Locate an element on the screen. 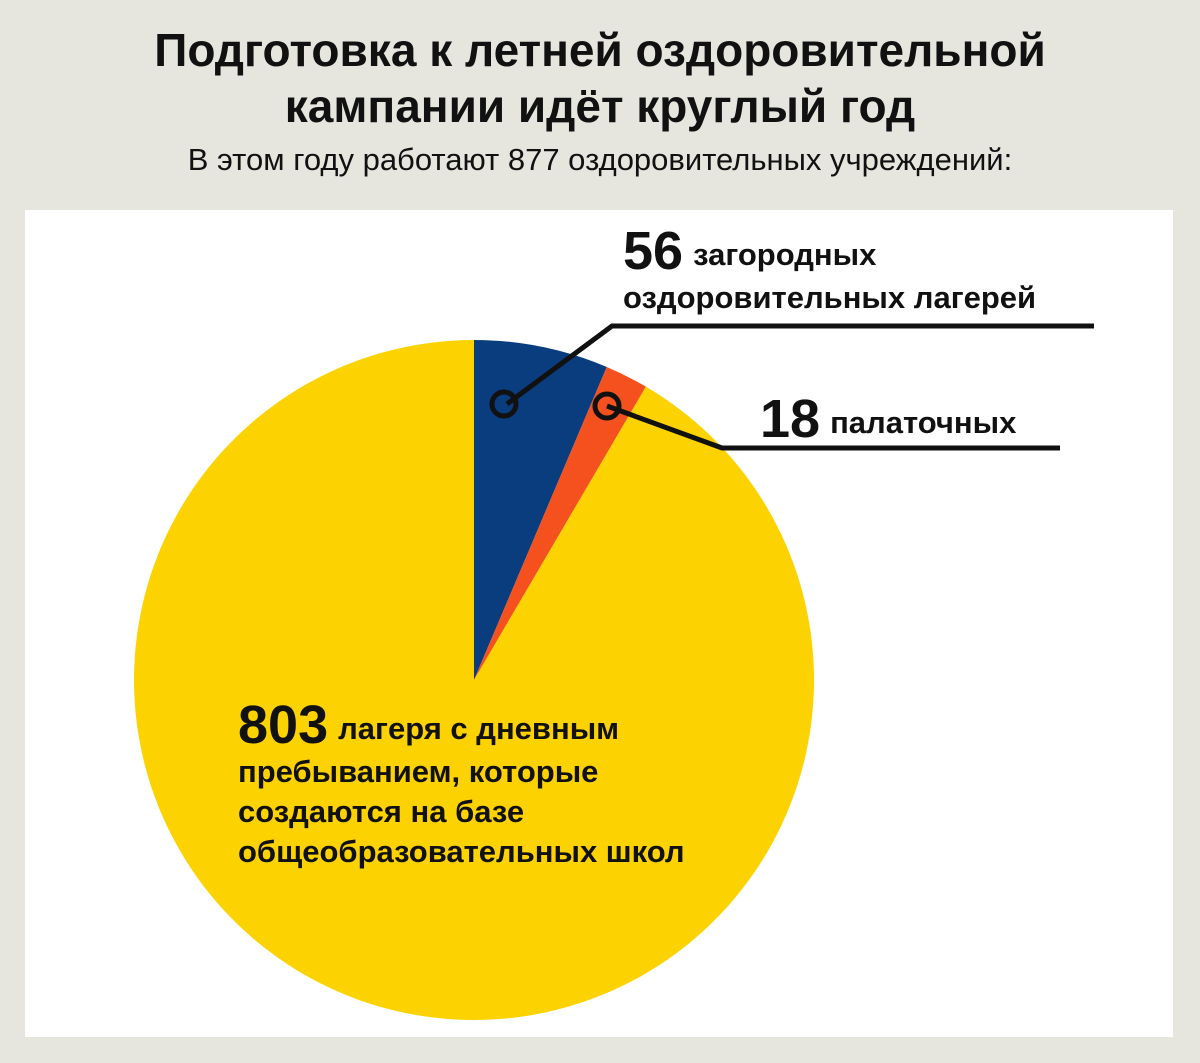 This screenshot has width=1200, height=1063. pie-slice-tent is located at coordinates (560, 523).